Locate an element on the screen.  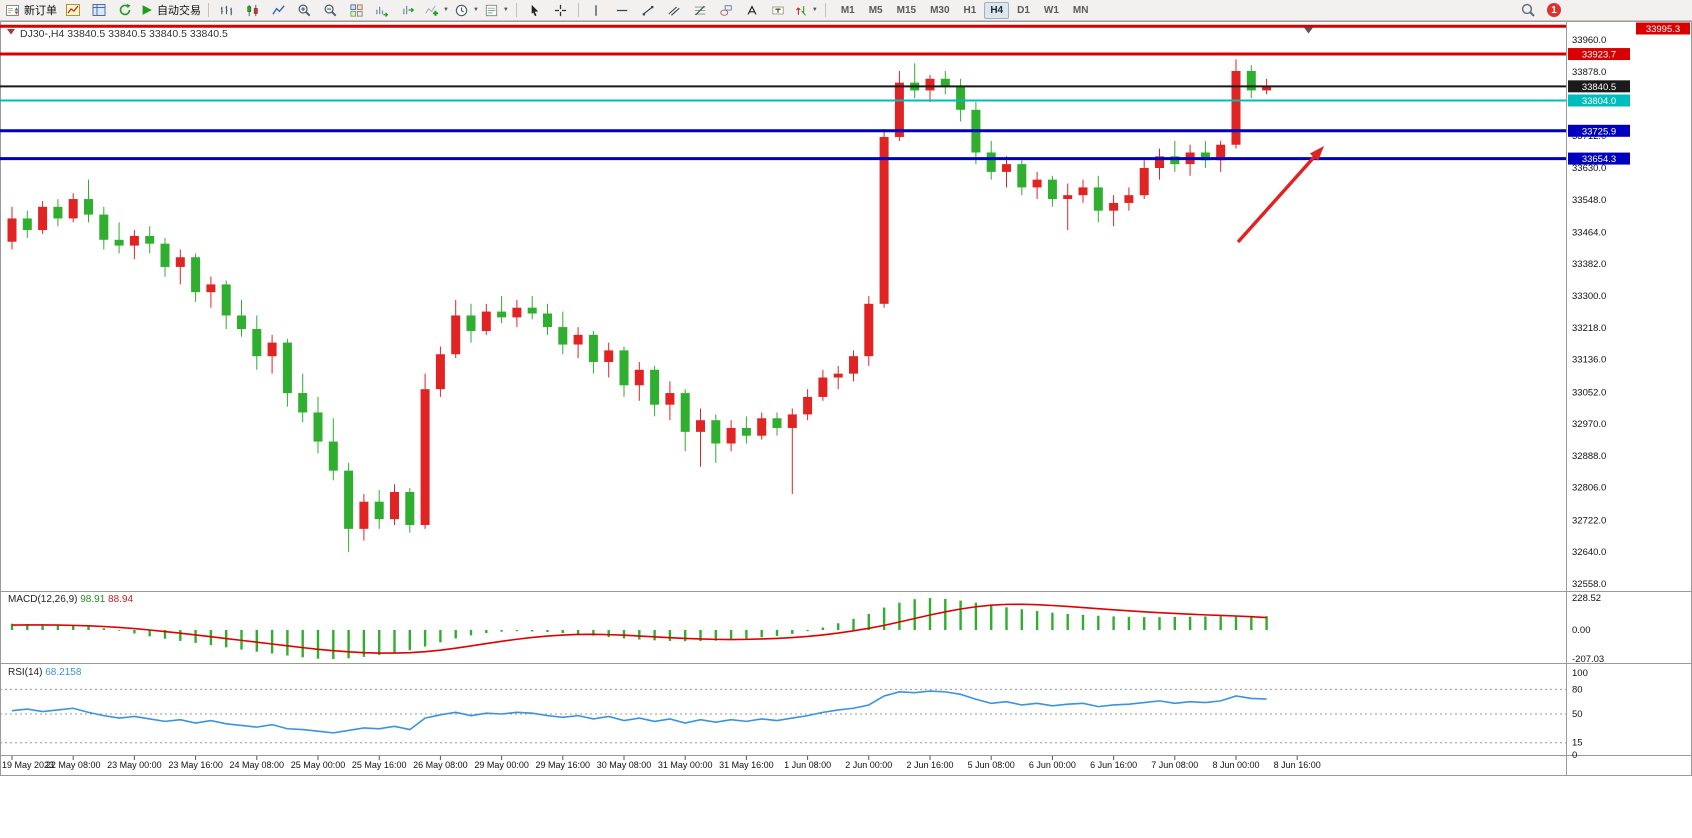
text-button is located at coordinates (752, 10).